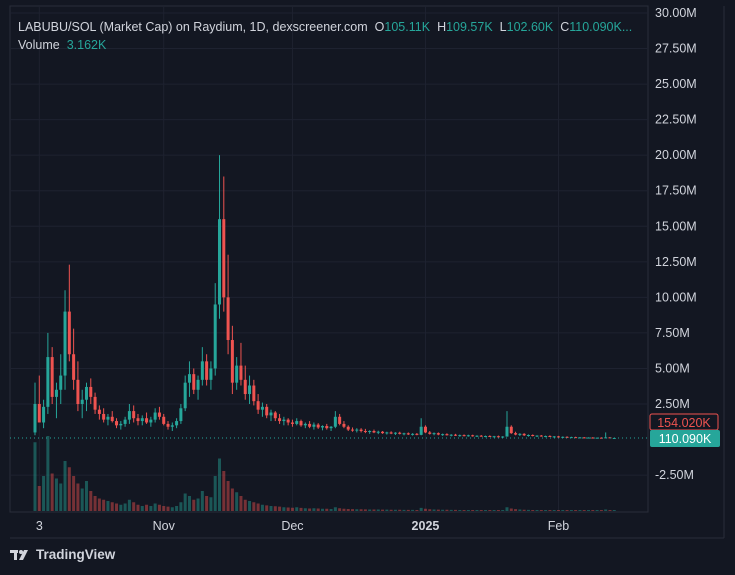  What do you see at coordinates (39, 45) in the screenshot?
I see `volume-label: Volume` at bounding box center [39, 45].